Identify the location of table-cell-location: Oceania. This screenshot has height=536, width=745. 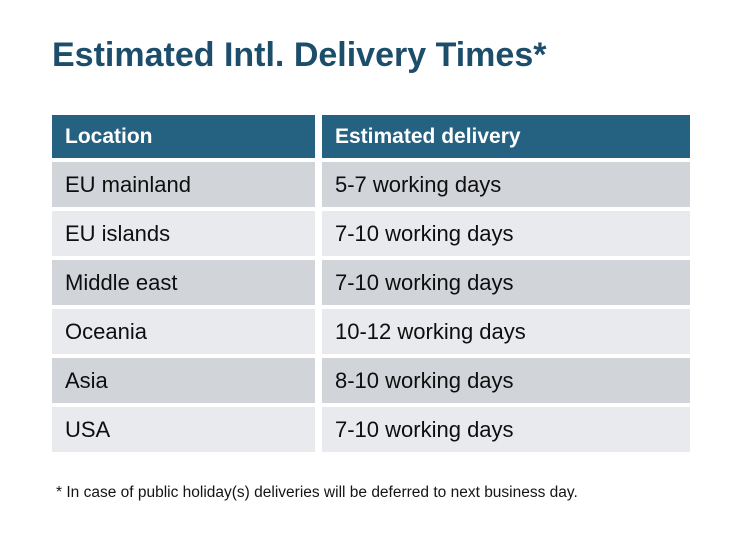
(183, 331).